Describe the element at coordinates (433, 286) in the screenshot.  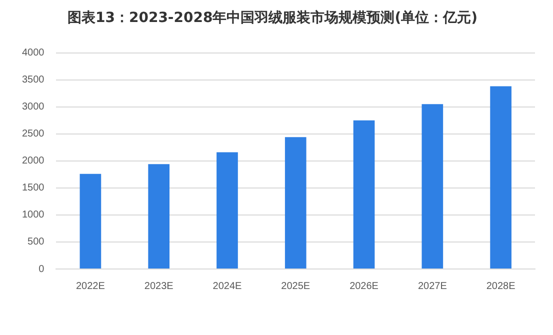
I see `x-tick-label: 2027E` at that location.